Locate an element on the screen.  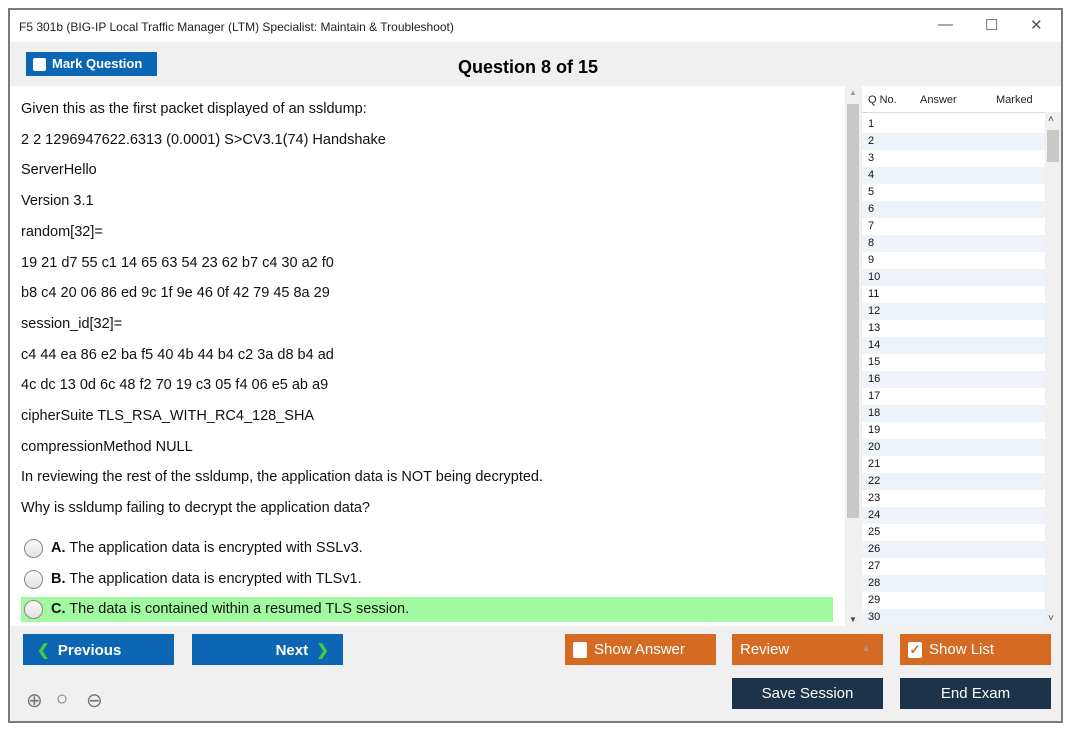
end-exam-button: End Exam is located at coordinates (975, 693).